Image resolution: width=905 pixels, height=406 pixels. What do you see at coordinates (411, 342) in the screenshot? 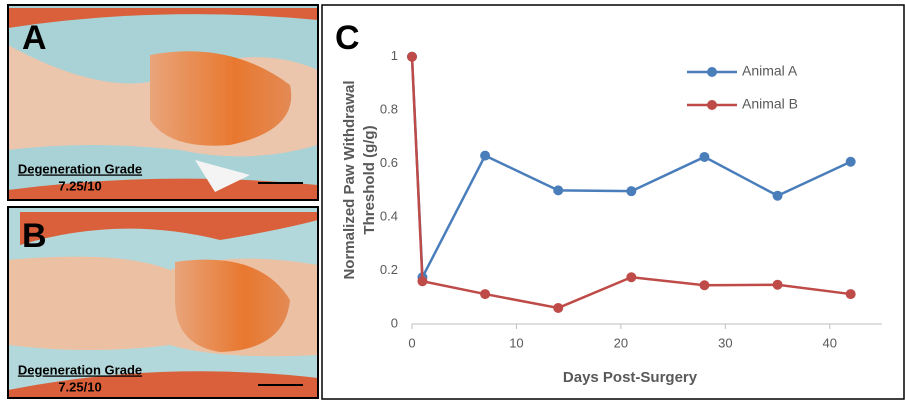
I see `x-tick-label: 0` at bounding box center [411, 342].